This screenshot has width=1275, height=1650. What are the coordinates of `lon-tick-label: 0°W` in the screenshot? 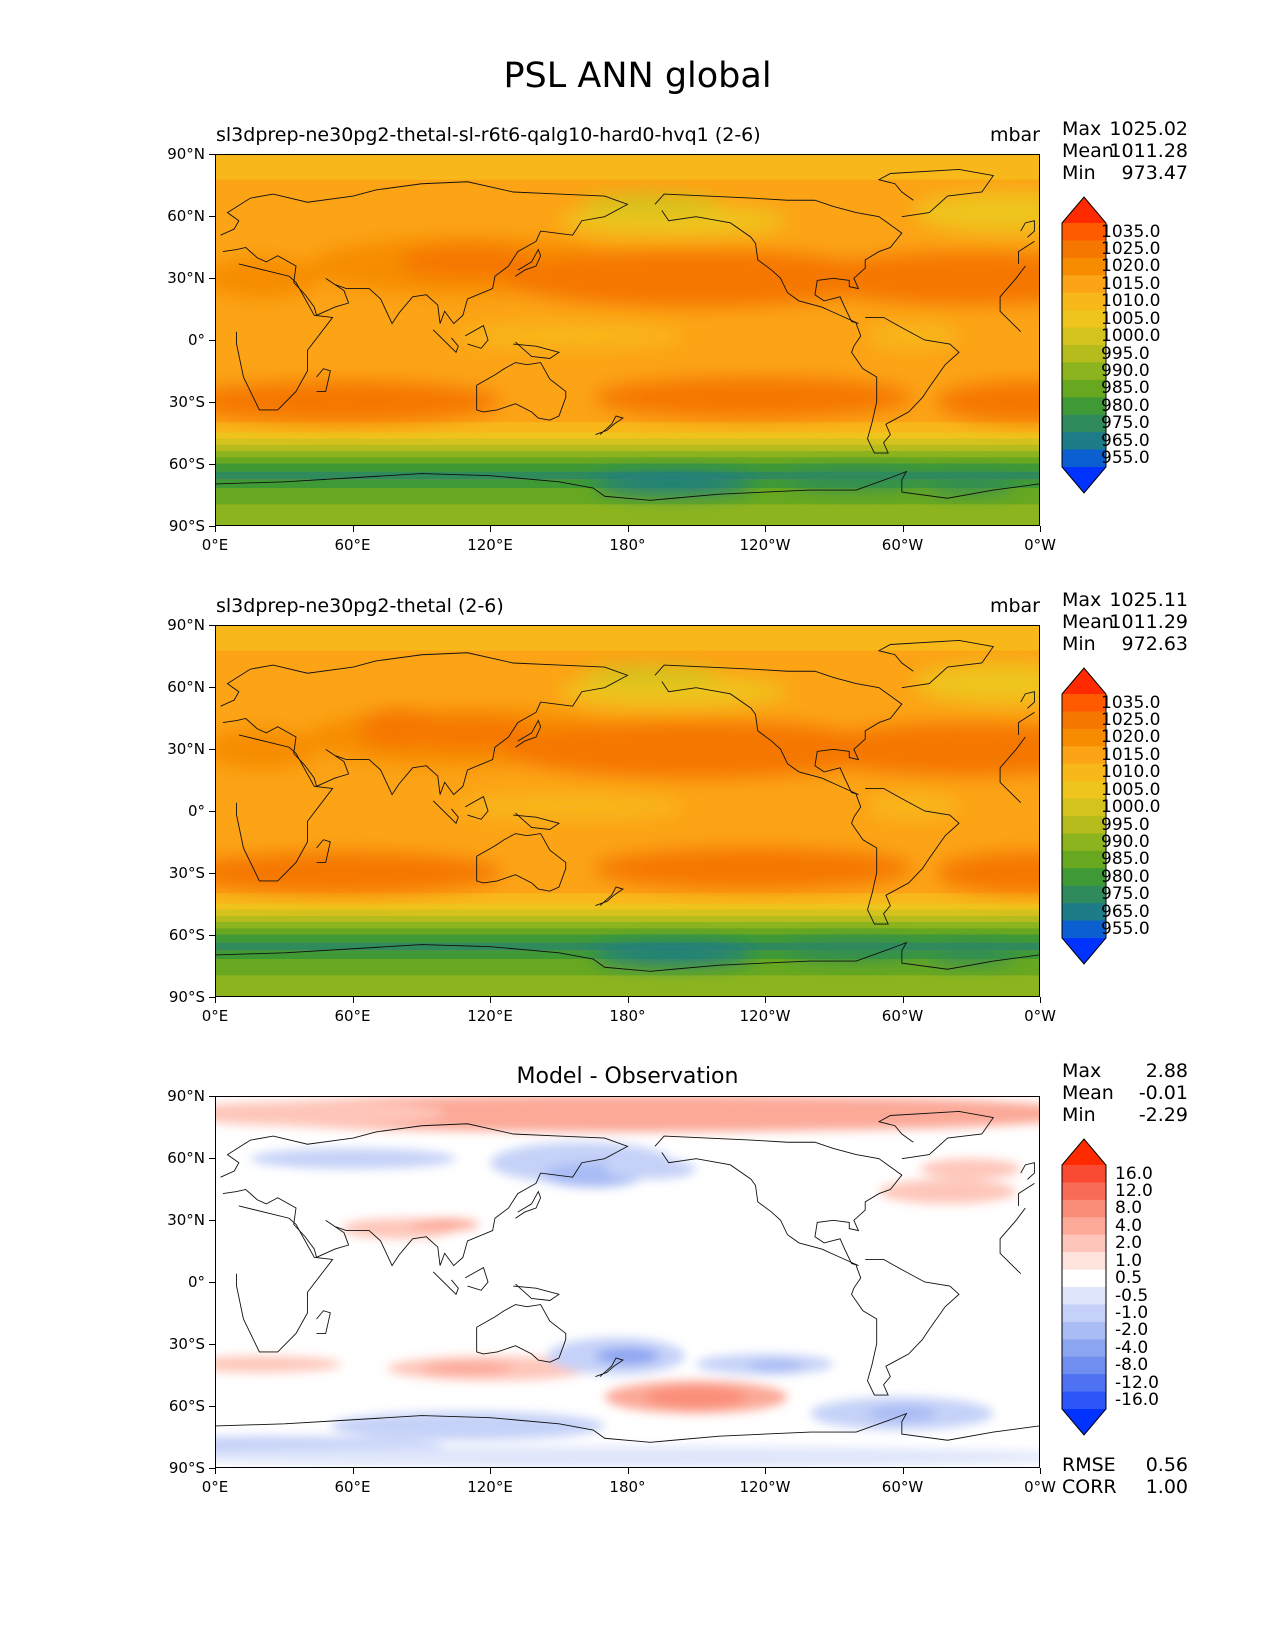 It's located at (1040, 1487).